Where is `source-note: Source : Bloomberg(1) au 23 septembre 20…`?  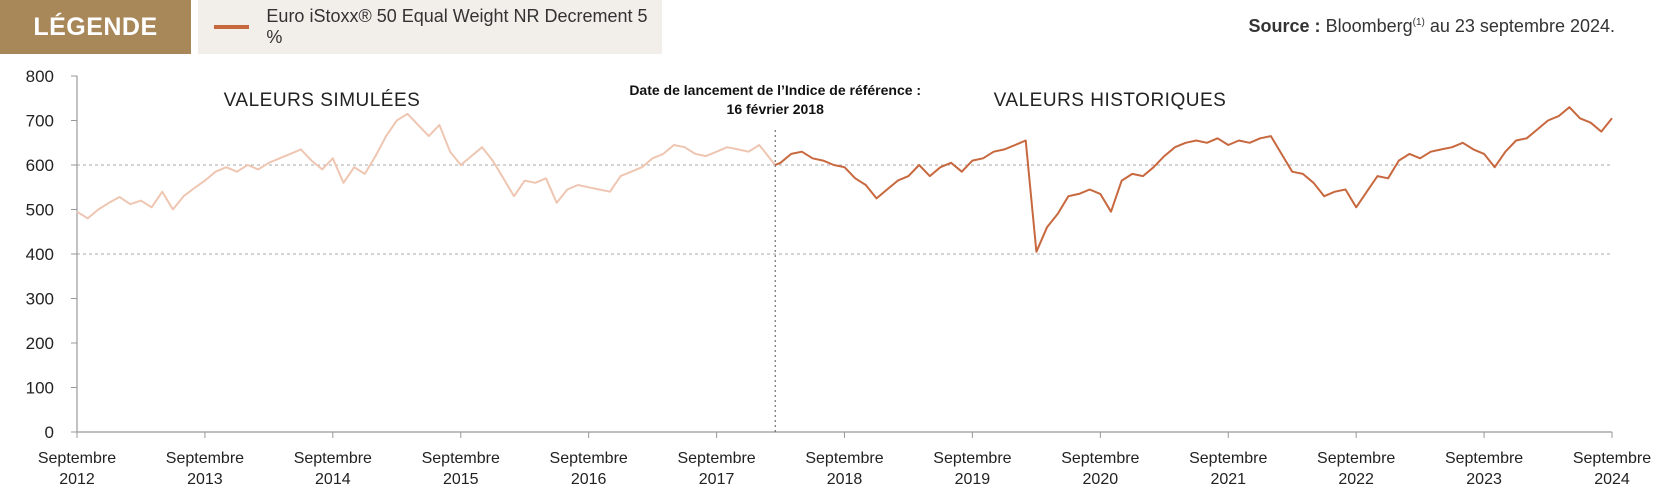 source-note: Source : Bloomberg(1) au 23 septembre 20… is located at coordinates (1432, 26).